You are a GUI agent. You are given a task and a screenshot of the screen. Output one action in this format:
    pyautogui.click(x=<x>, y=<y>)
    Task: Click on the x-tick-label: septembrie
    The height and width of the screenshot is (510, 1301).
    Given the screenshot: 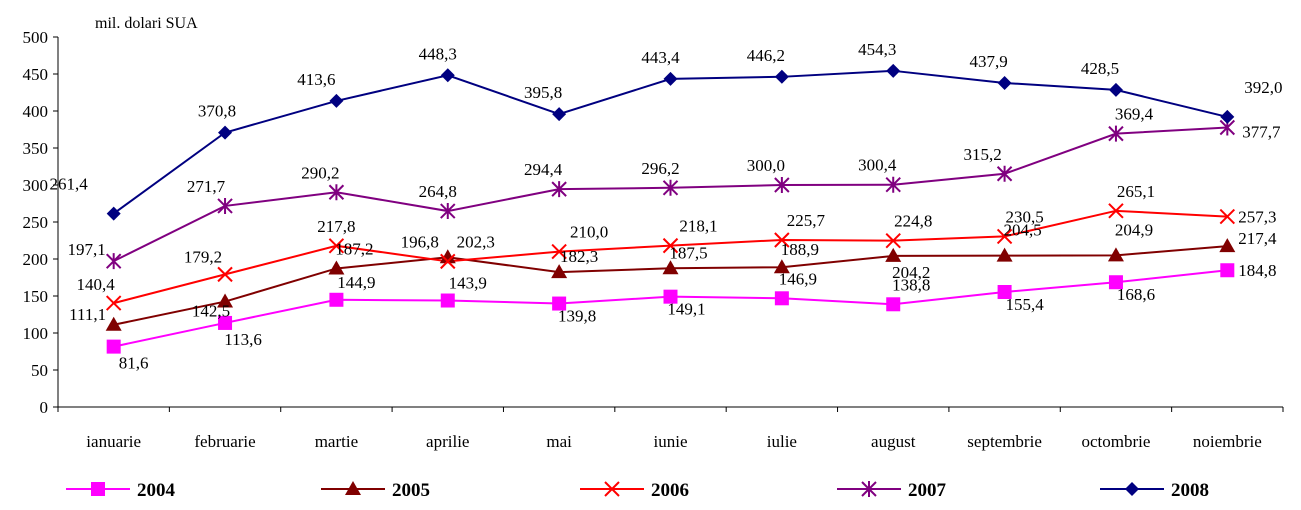 What is the action you would take?
    pyautogui.click(x=1004, y=441)
    